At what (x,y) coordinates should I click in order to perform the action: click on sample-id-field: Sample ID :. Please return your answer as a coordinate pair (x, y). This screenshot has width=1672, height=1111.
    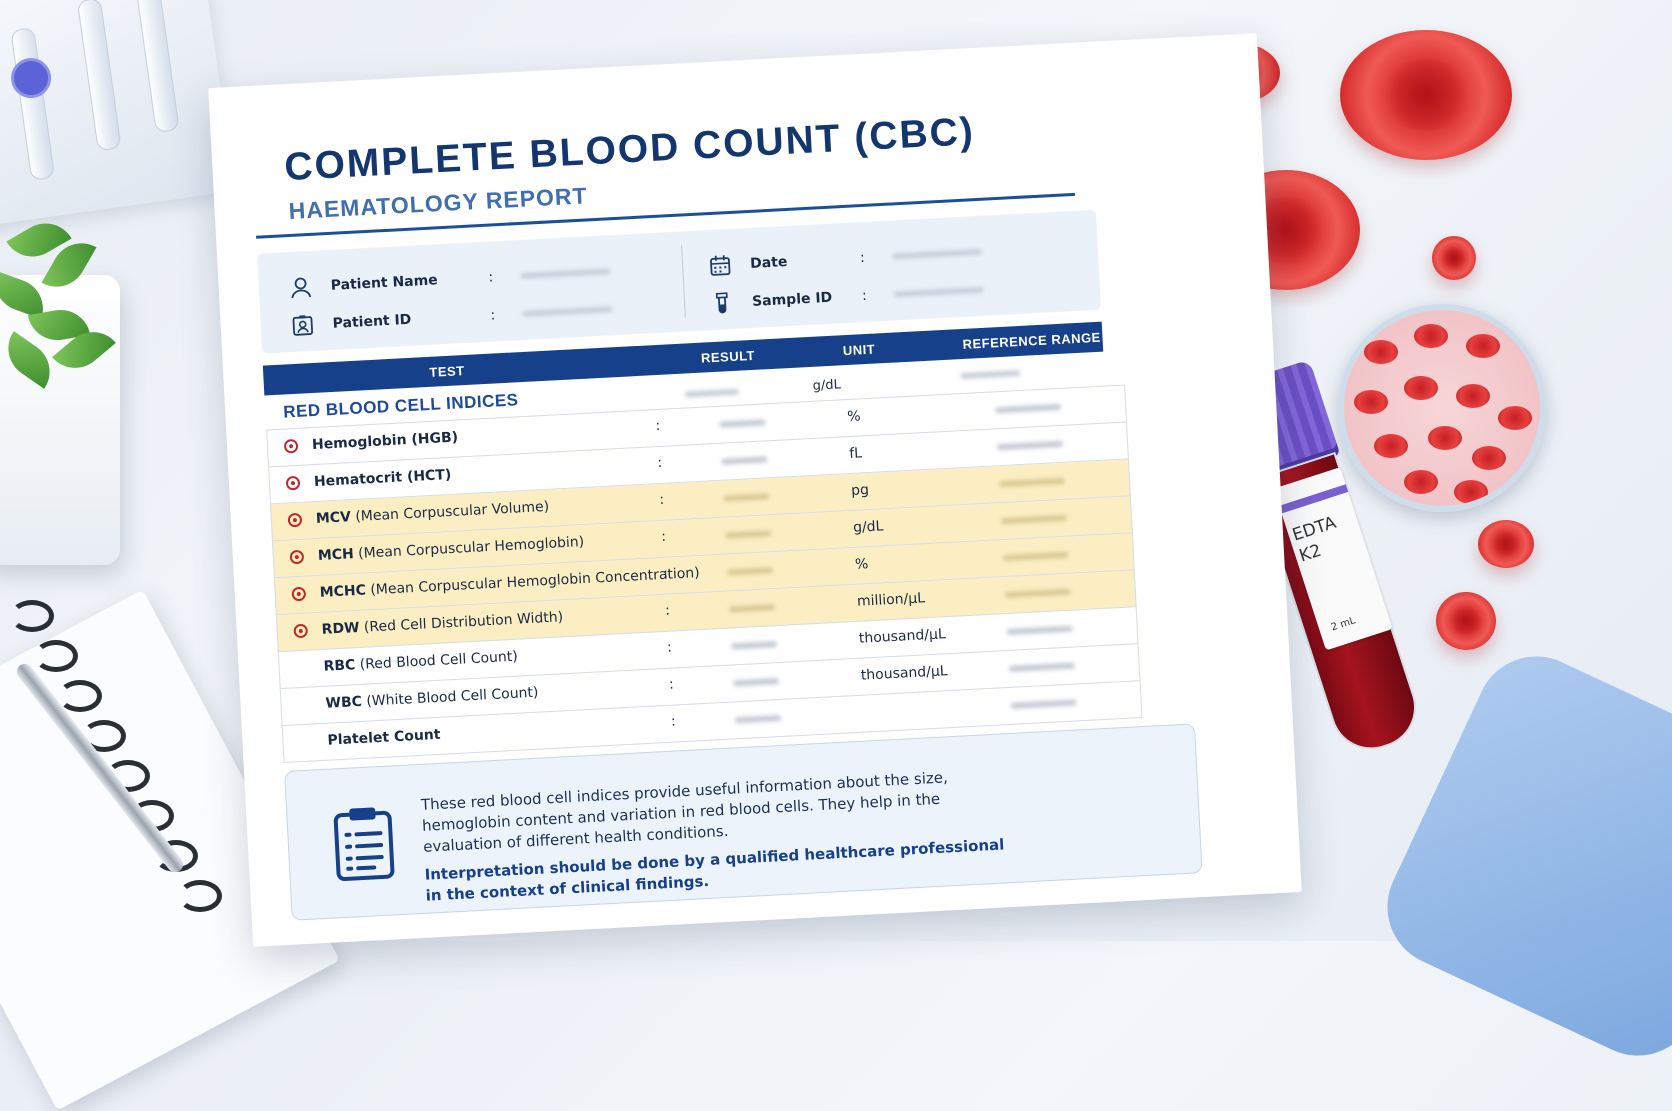
    Looking at the image, I should click on (771, 301).